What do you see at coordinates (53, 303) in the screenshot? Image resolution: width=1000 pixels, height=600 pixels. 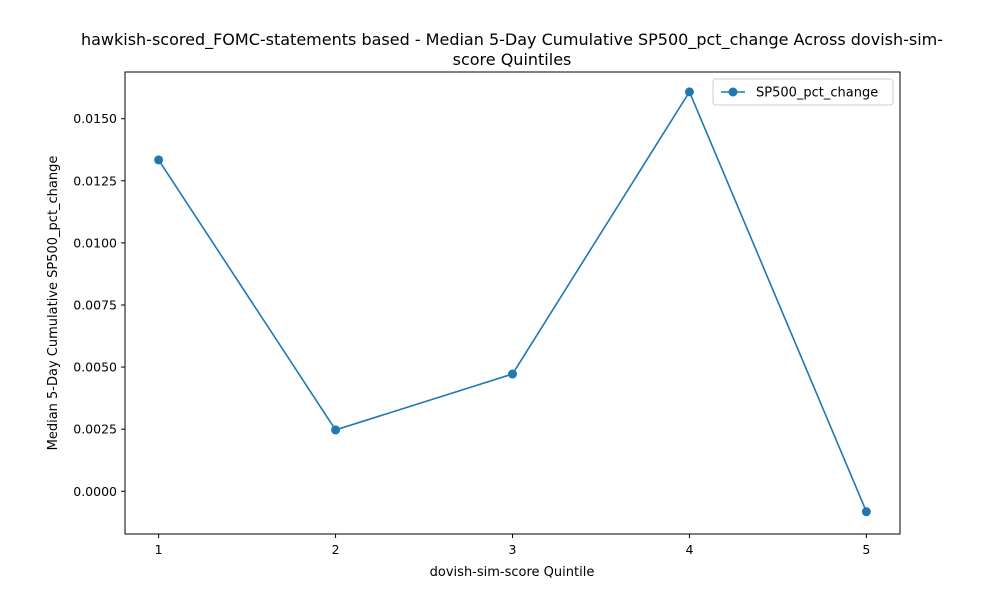 I see `y-axis-label: Median 5-Day Cumulative SP500_pct_change` at bounding box center [53, 303].